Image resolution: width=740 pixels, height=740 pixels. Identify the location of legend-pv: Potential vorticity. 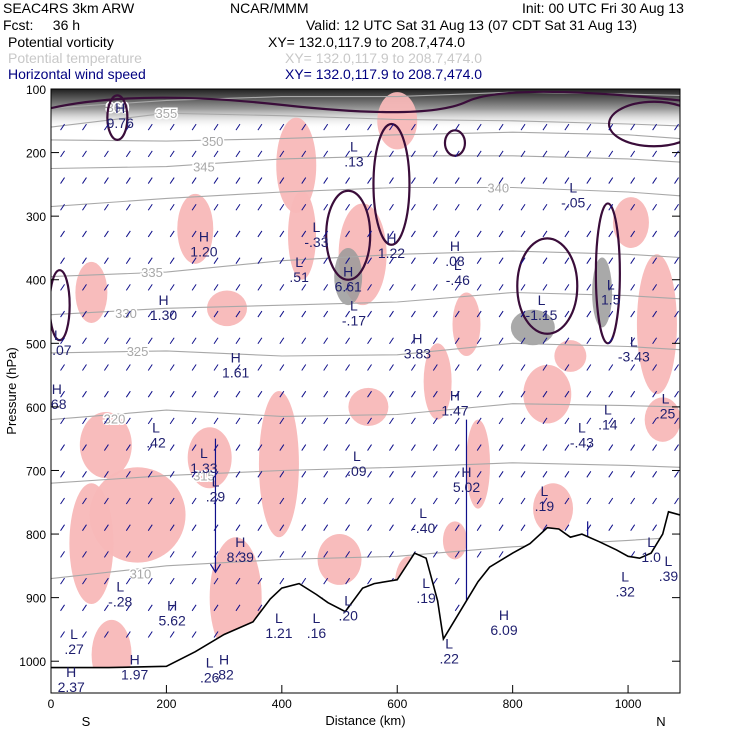
(61, 42).